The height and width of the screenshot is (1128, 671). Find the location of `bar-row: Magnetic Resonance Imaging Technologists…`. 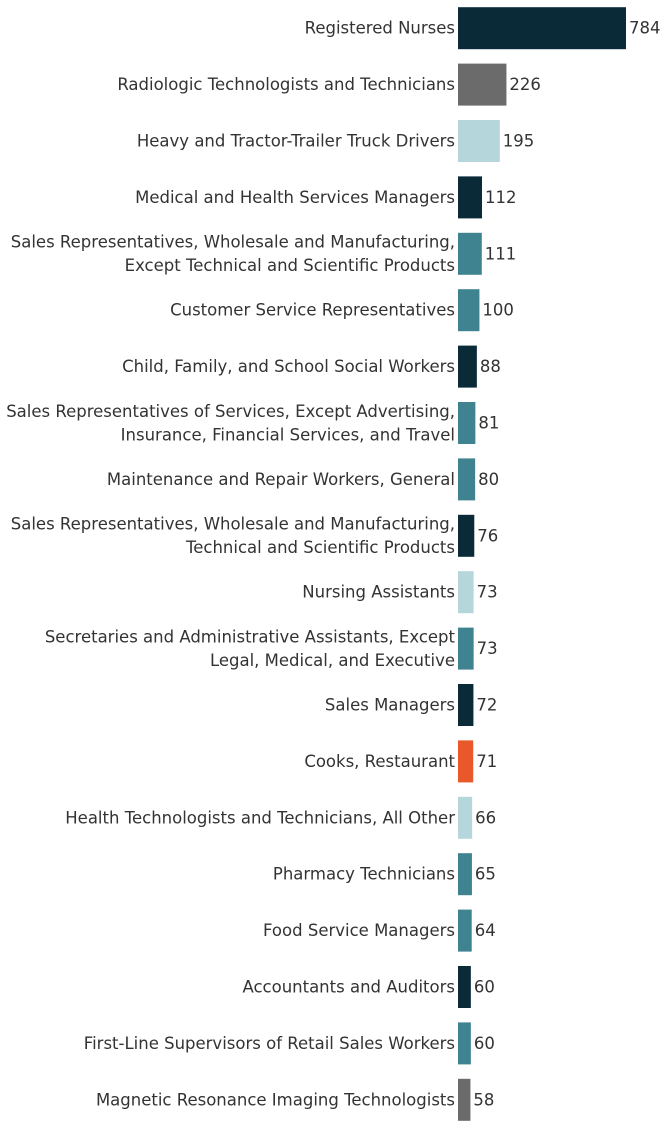

bar-row: Magnetic Resonance Imaging Technologists… is located at coordinates (295, 1099).